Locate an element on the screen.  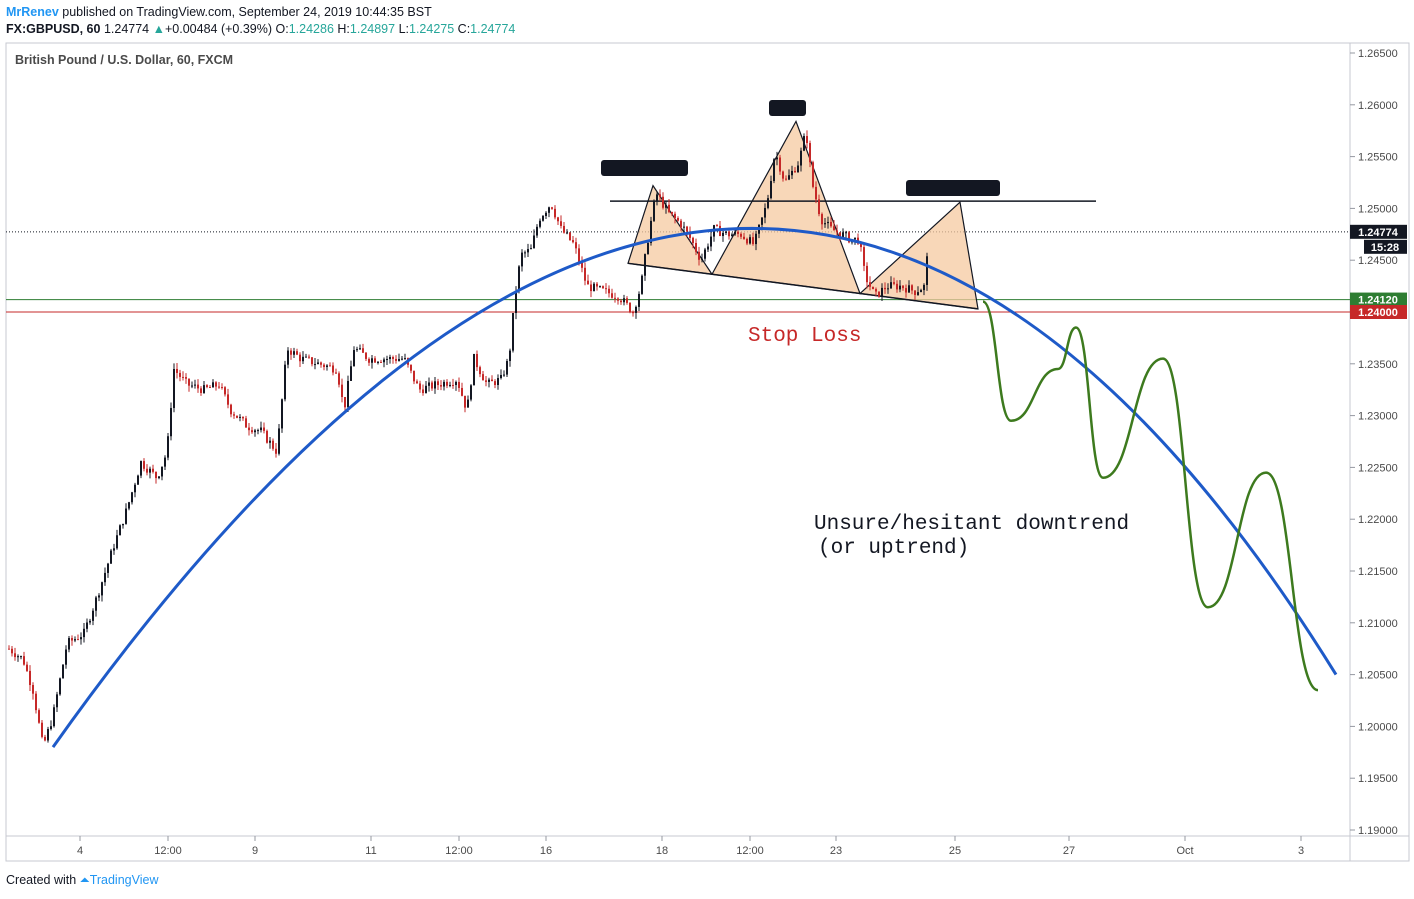
change-value: +0.00484 (+0.39%) is located at coordinates (219, 29).